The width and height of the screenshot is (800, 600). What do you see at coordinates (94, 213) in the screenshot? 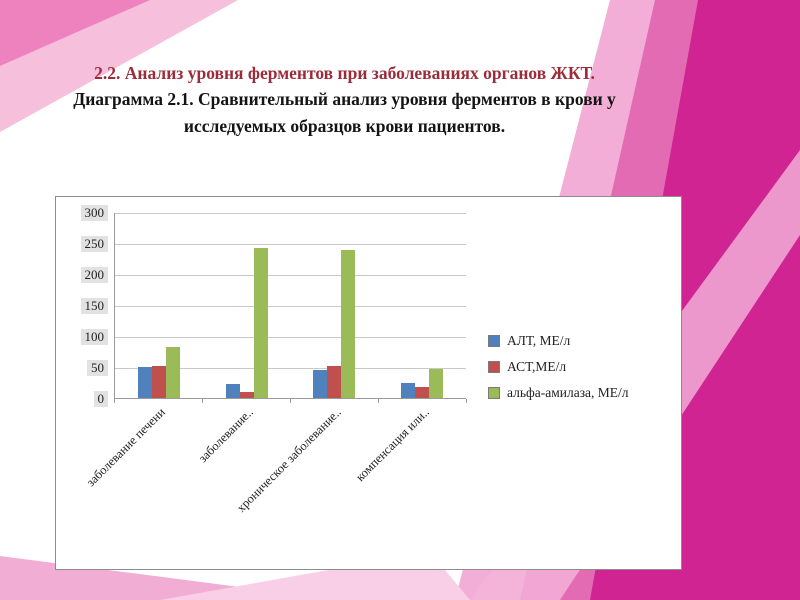
I see `y-axis-tick-label: 300` at bounding box center [94, 213].